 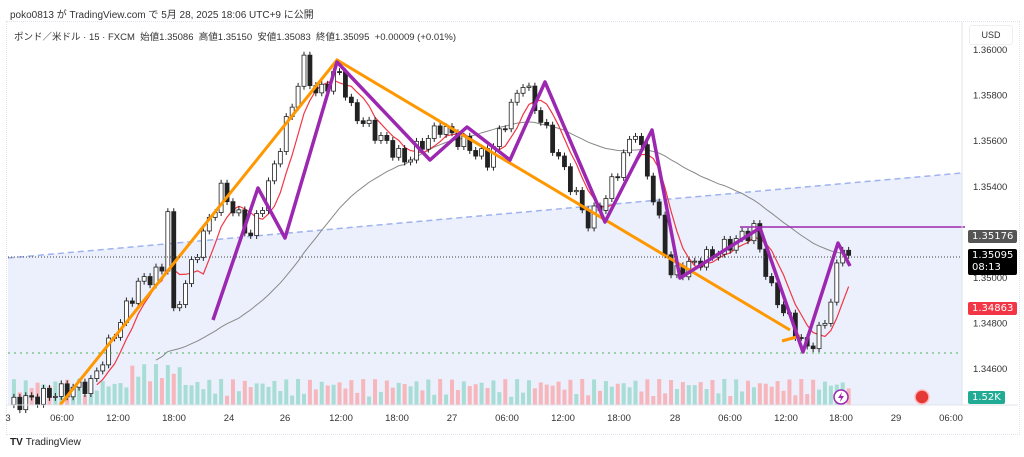 What do you see at coordinates (991, 35) in the screenshot?
I see `currency-button: USD` at bounding box center [991, 35].